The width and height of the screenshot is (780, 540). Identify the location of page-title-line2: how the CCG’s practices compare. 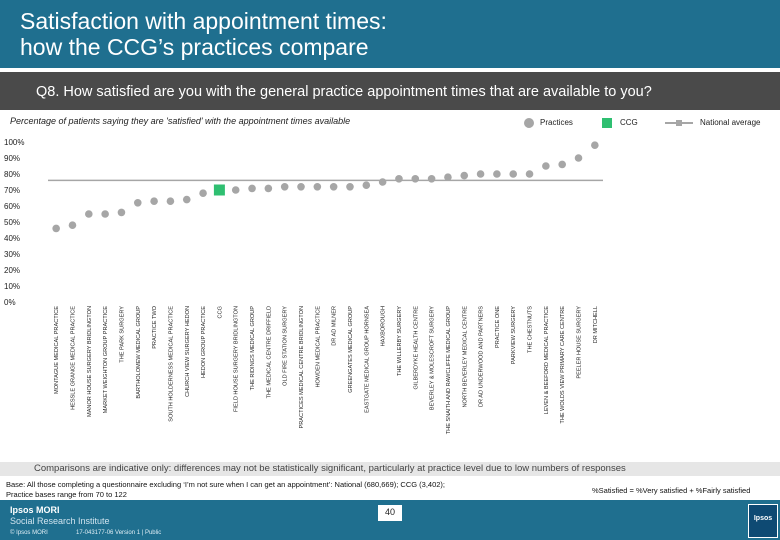
(194, 47).